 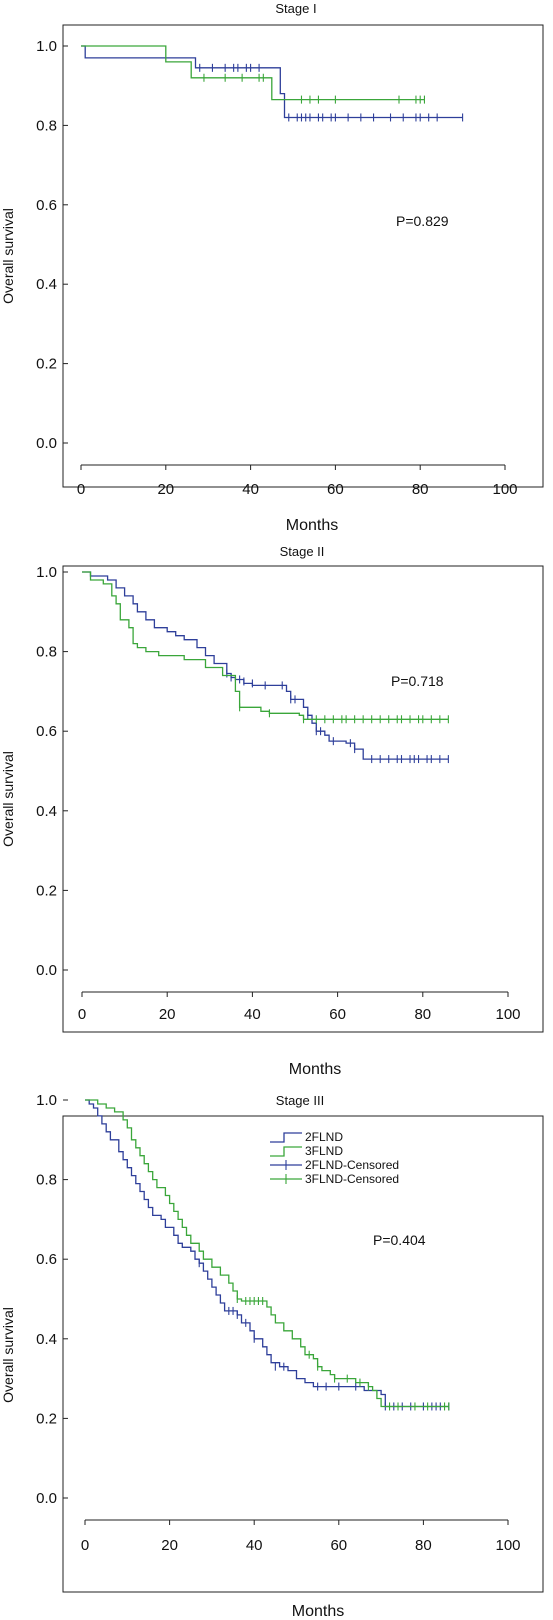 What do you see at coordinates (417, 681) in the screenshot?
I see `p-value-annotation: P=0.718` at bounding box center [417, 681].